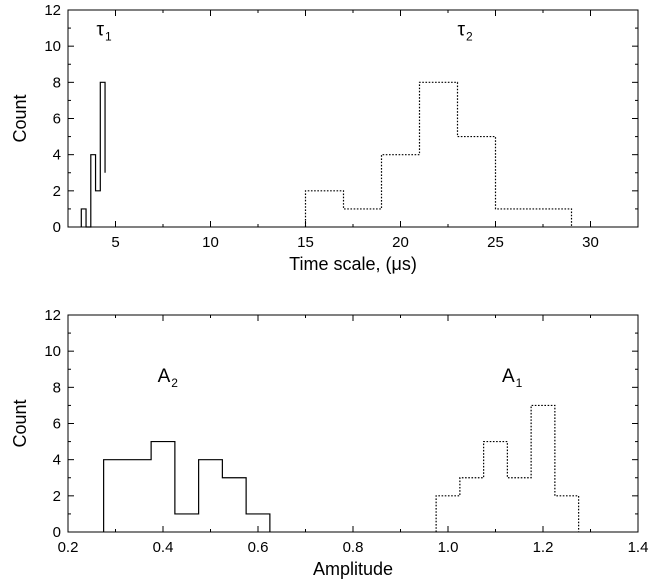  What do you see at coordinates (258, 547) in the screenshot?
I see `x-tick-label: 0.6` at bounding box center [258, 547].